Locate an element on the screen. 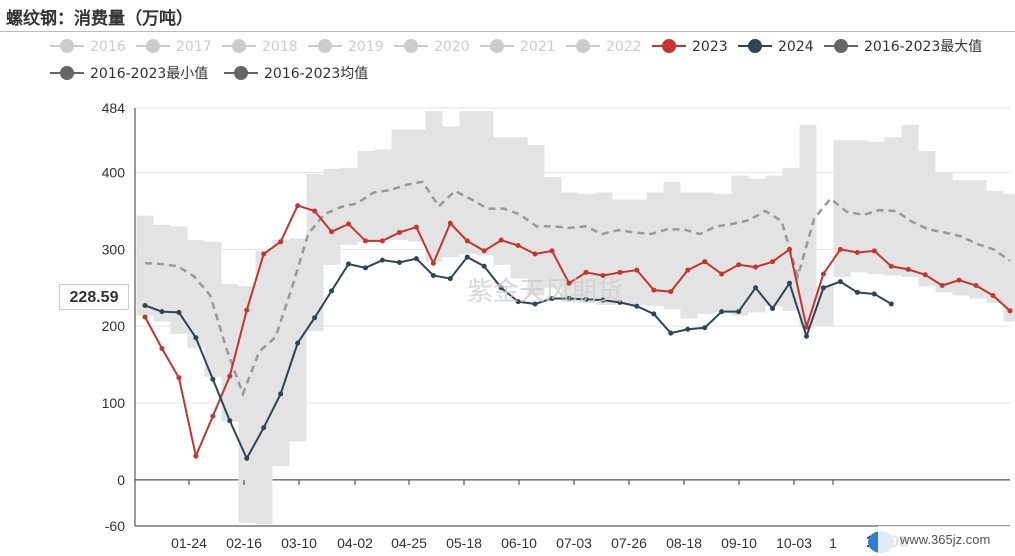 Image resolution: width=1015 pixels, height=556 pixels. x-tick-label-4: 04-25 is located at coordinates (409, 543).